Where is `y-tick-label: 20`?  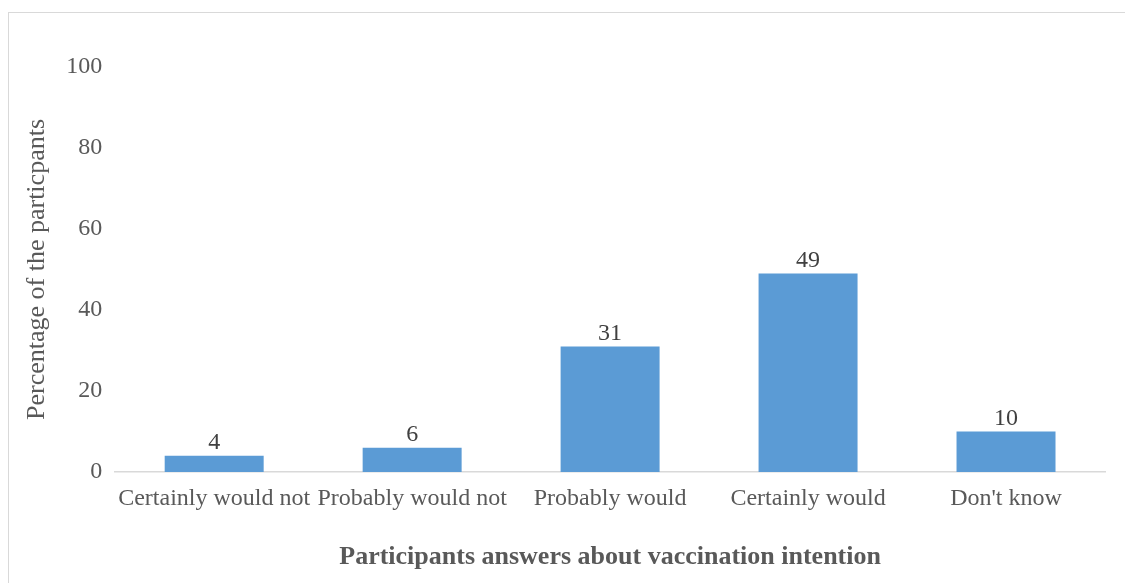 y-tick-label: 20 is located at coordinates (90, 389).